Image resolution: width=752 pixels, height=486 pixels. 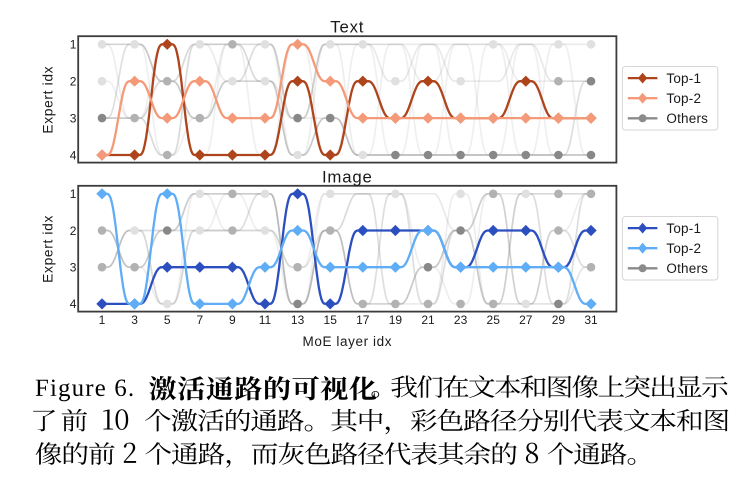 What do you see at coordinates (298, 320) in the screenshot?
I see `svg-text: 13` at bounding box center [298, 320].